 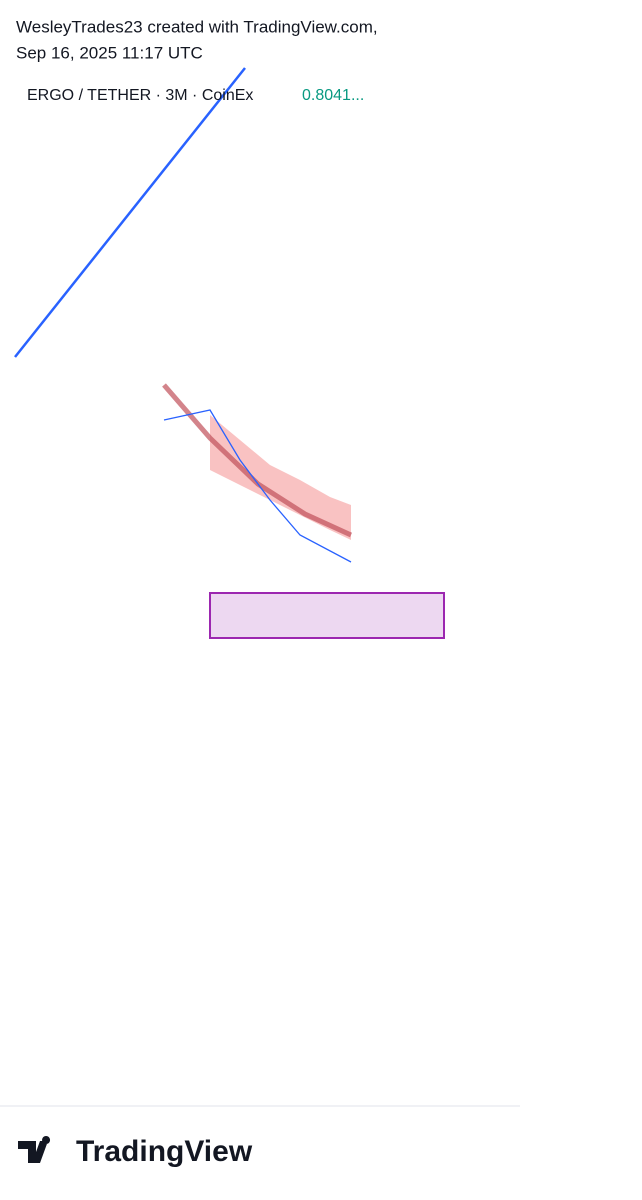 I want to click on trend-line, so click(x=130, y=212).